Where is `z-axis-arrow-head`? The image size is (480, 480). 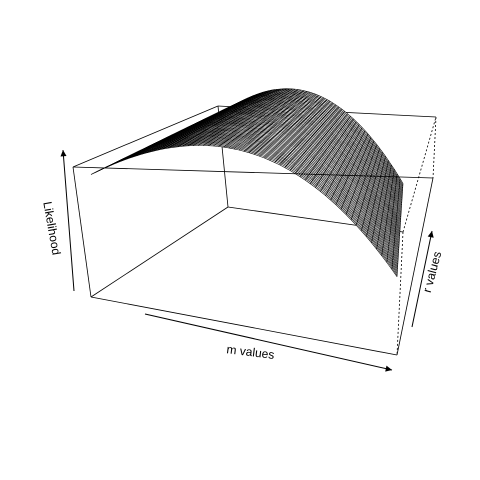 z-axis-arrow-head is located at coordinates (63, 153).